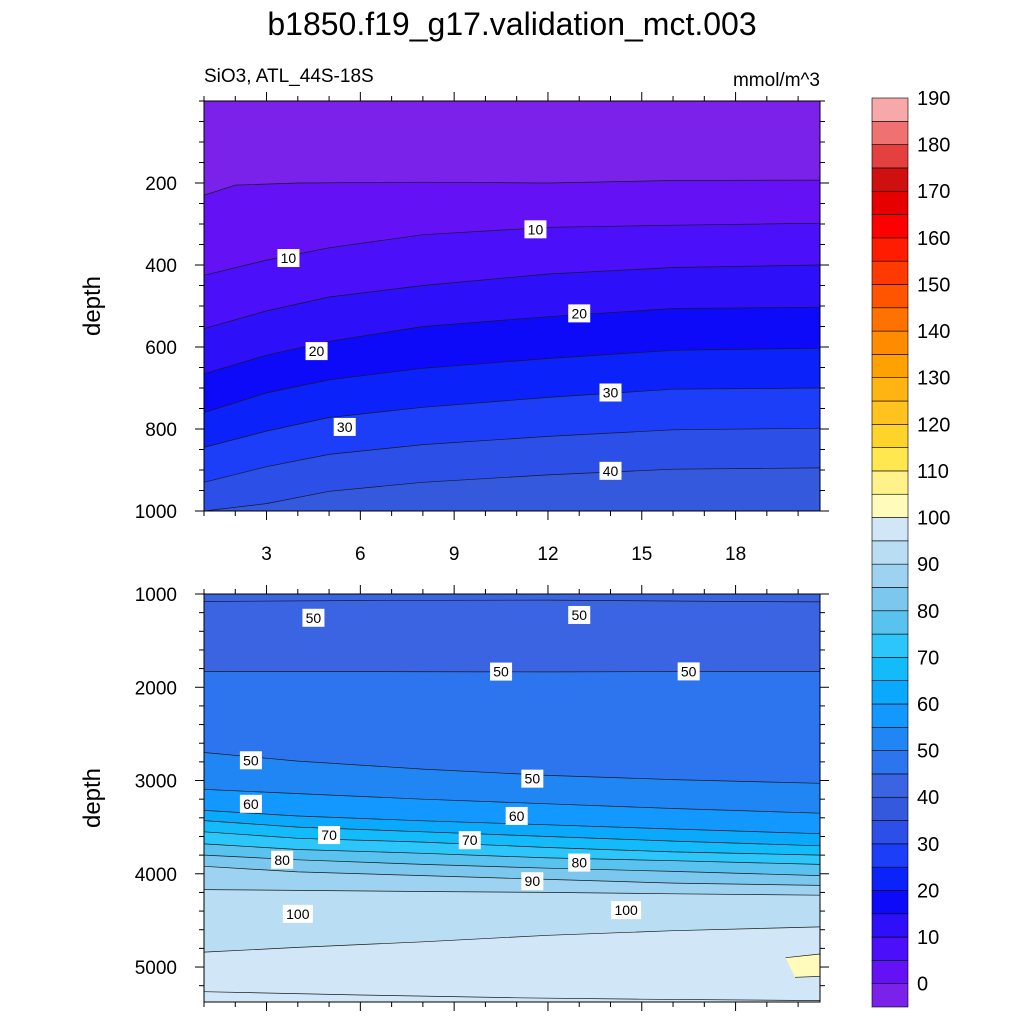 The width and height of the screenshot is (1024, 1024). What do you see at coordinates (933, 519) in the screenshot?
I see `colorbar-label: 100` at bounding box center [933, 519].